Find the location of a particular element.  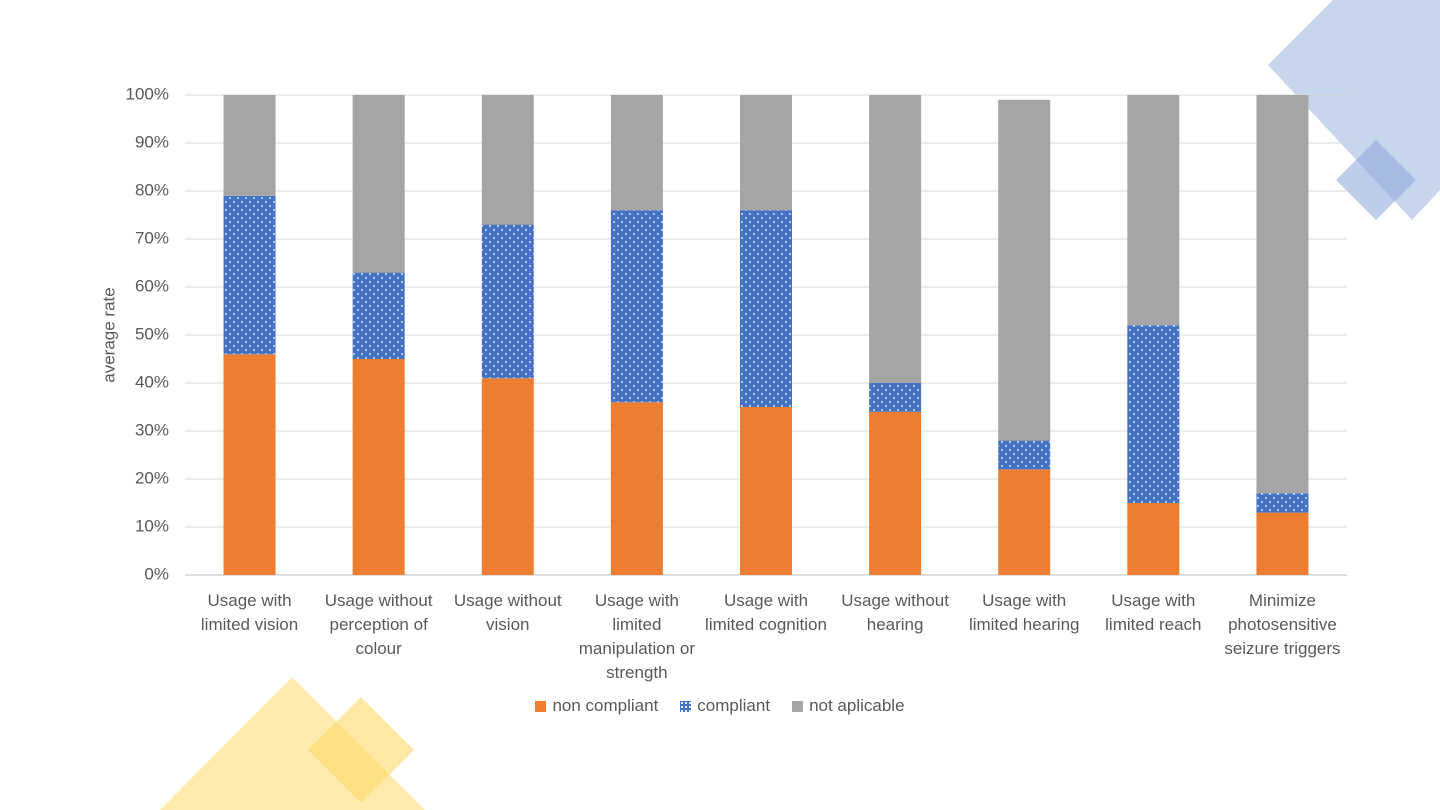

y-tick-label: 80% is located at coordinates (152, 189).